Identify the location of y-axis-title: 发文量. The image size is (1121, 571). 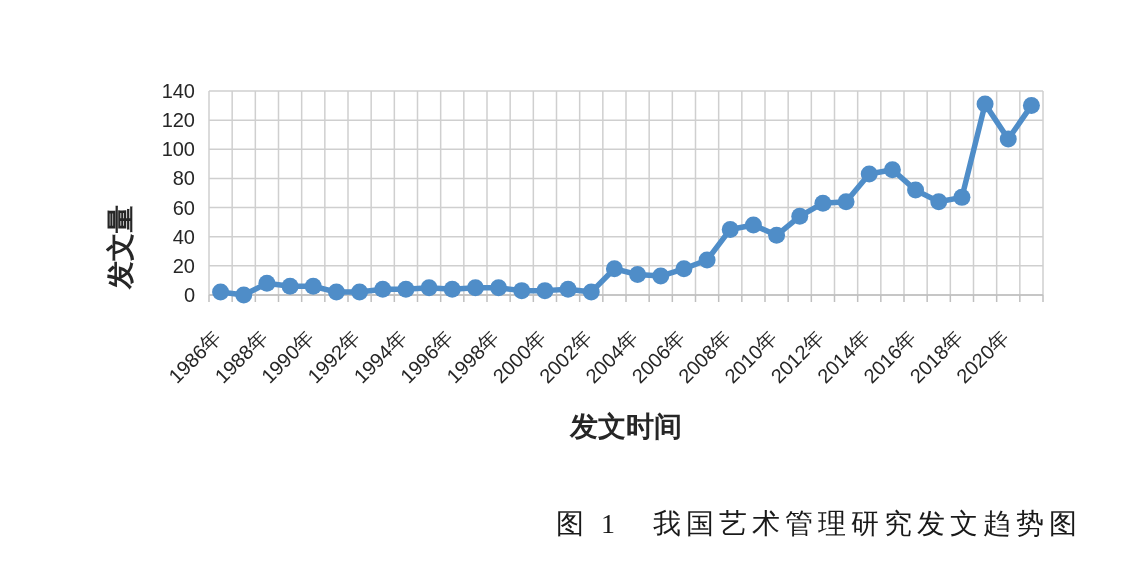
(120, 247).